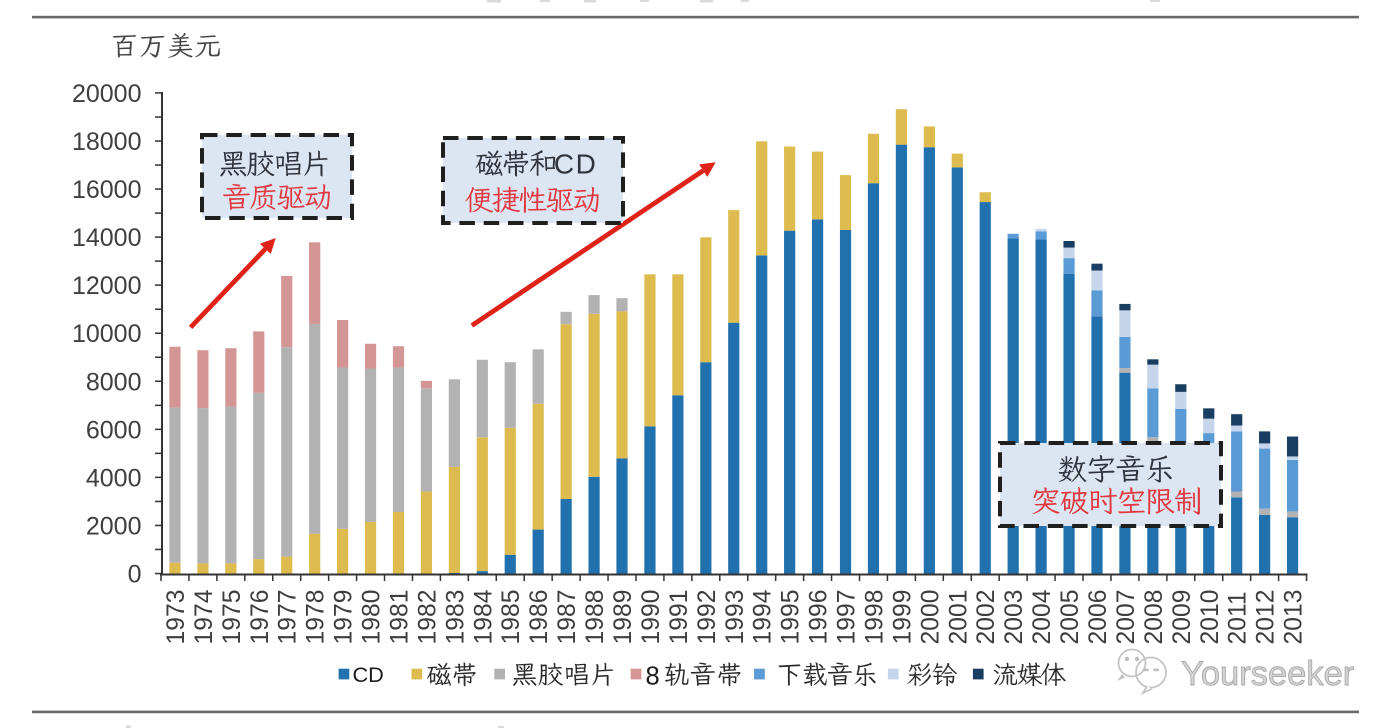  I want to click on svg-text: 10000, so click(107, 334).